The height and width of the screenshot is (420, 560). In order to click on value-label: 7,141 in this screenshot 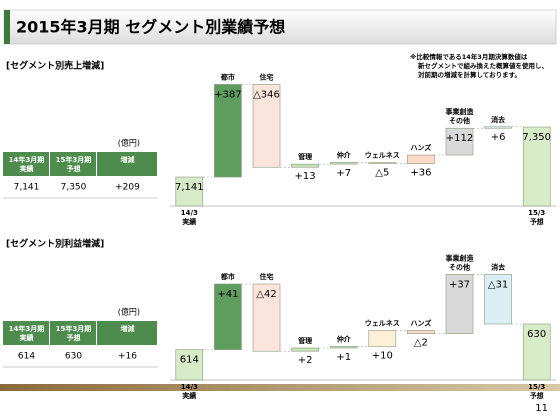, I will do `click(189, 187)`.